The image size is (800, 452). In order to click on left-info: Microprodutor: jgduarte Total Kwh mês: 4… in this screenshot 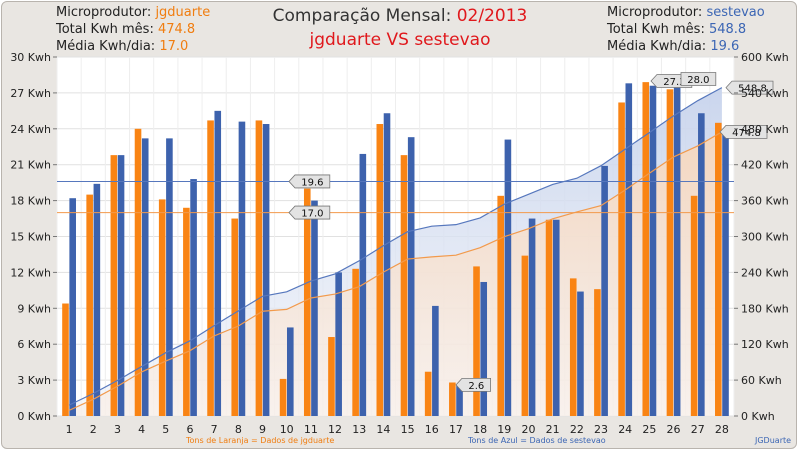, I will do `click(133, 29)`.